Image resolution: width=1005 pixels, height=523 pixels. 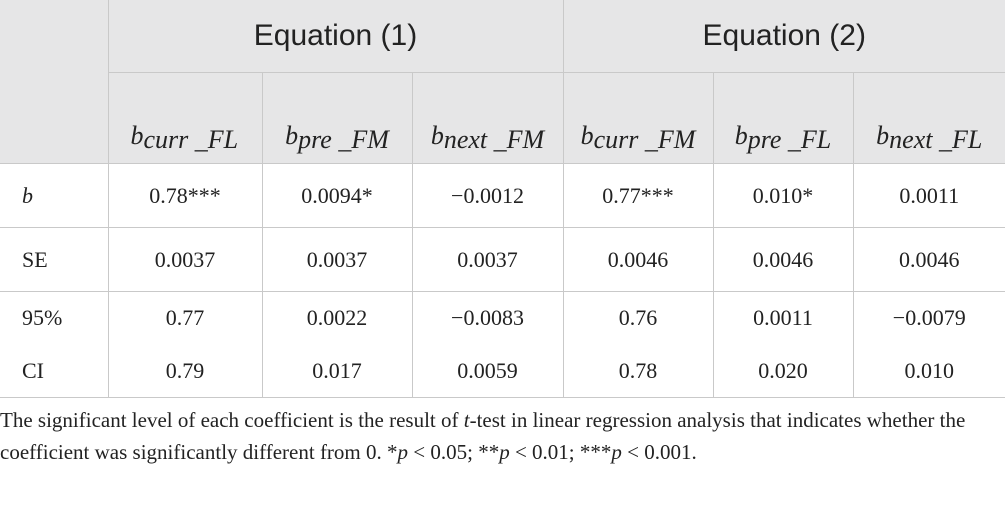 What do you see at coordinates (27, 195) in the screenshot?
I see `row-label-text: b` at bounding box center [27, 195].